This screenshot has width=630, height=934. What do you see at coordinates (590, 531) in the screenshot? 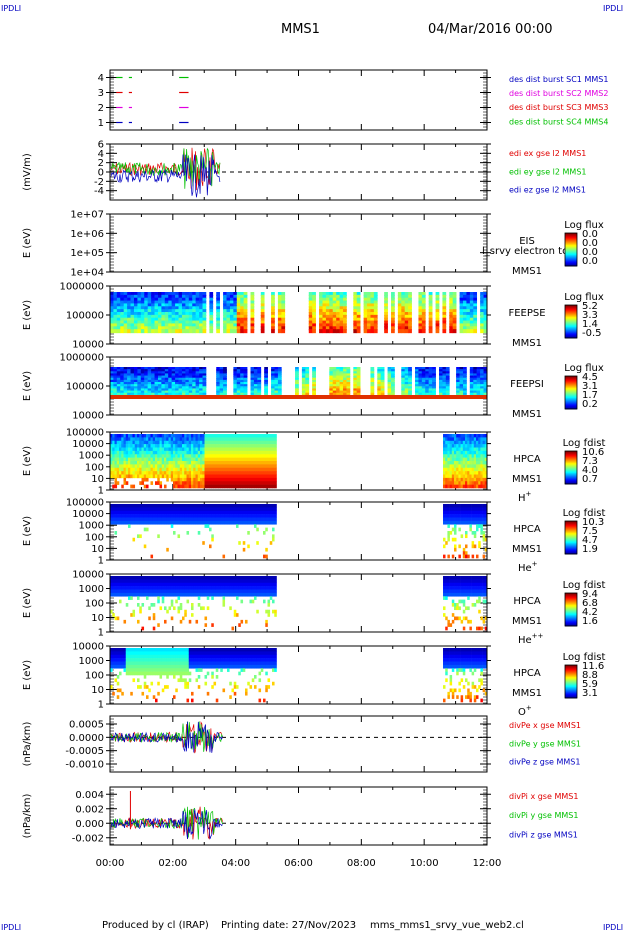
I see `colorbar-tick-label: 7.5` at bounding box center [590, 531].